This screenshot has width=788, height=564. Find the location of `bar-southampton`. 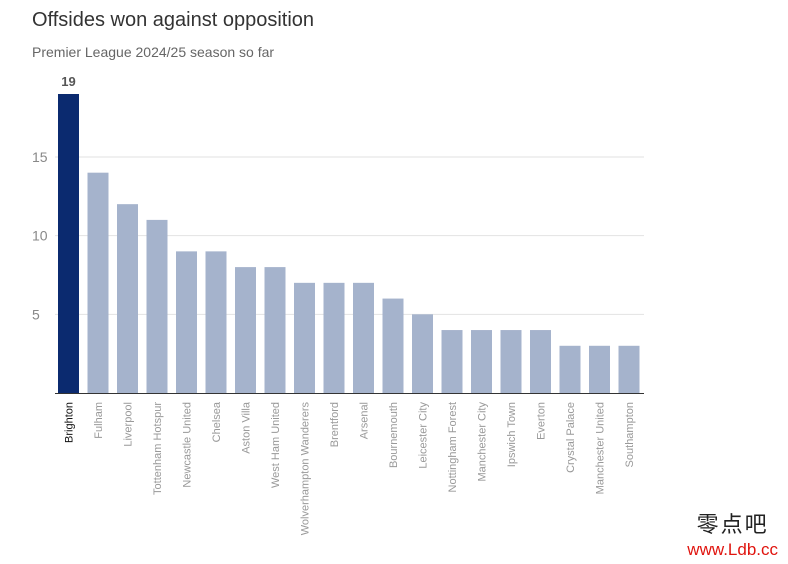

bar-southampton is located at coordinates (629, 369).